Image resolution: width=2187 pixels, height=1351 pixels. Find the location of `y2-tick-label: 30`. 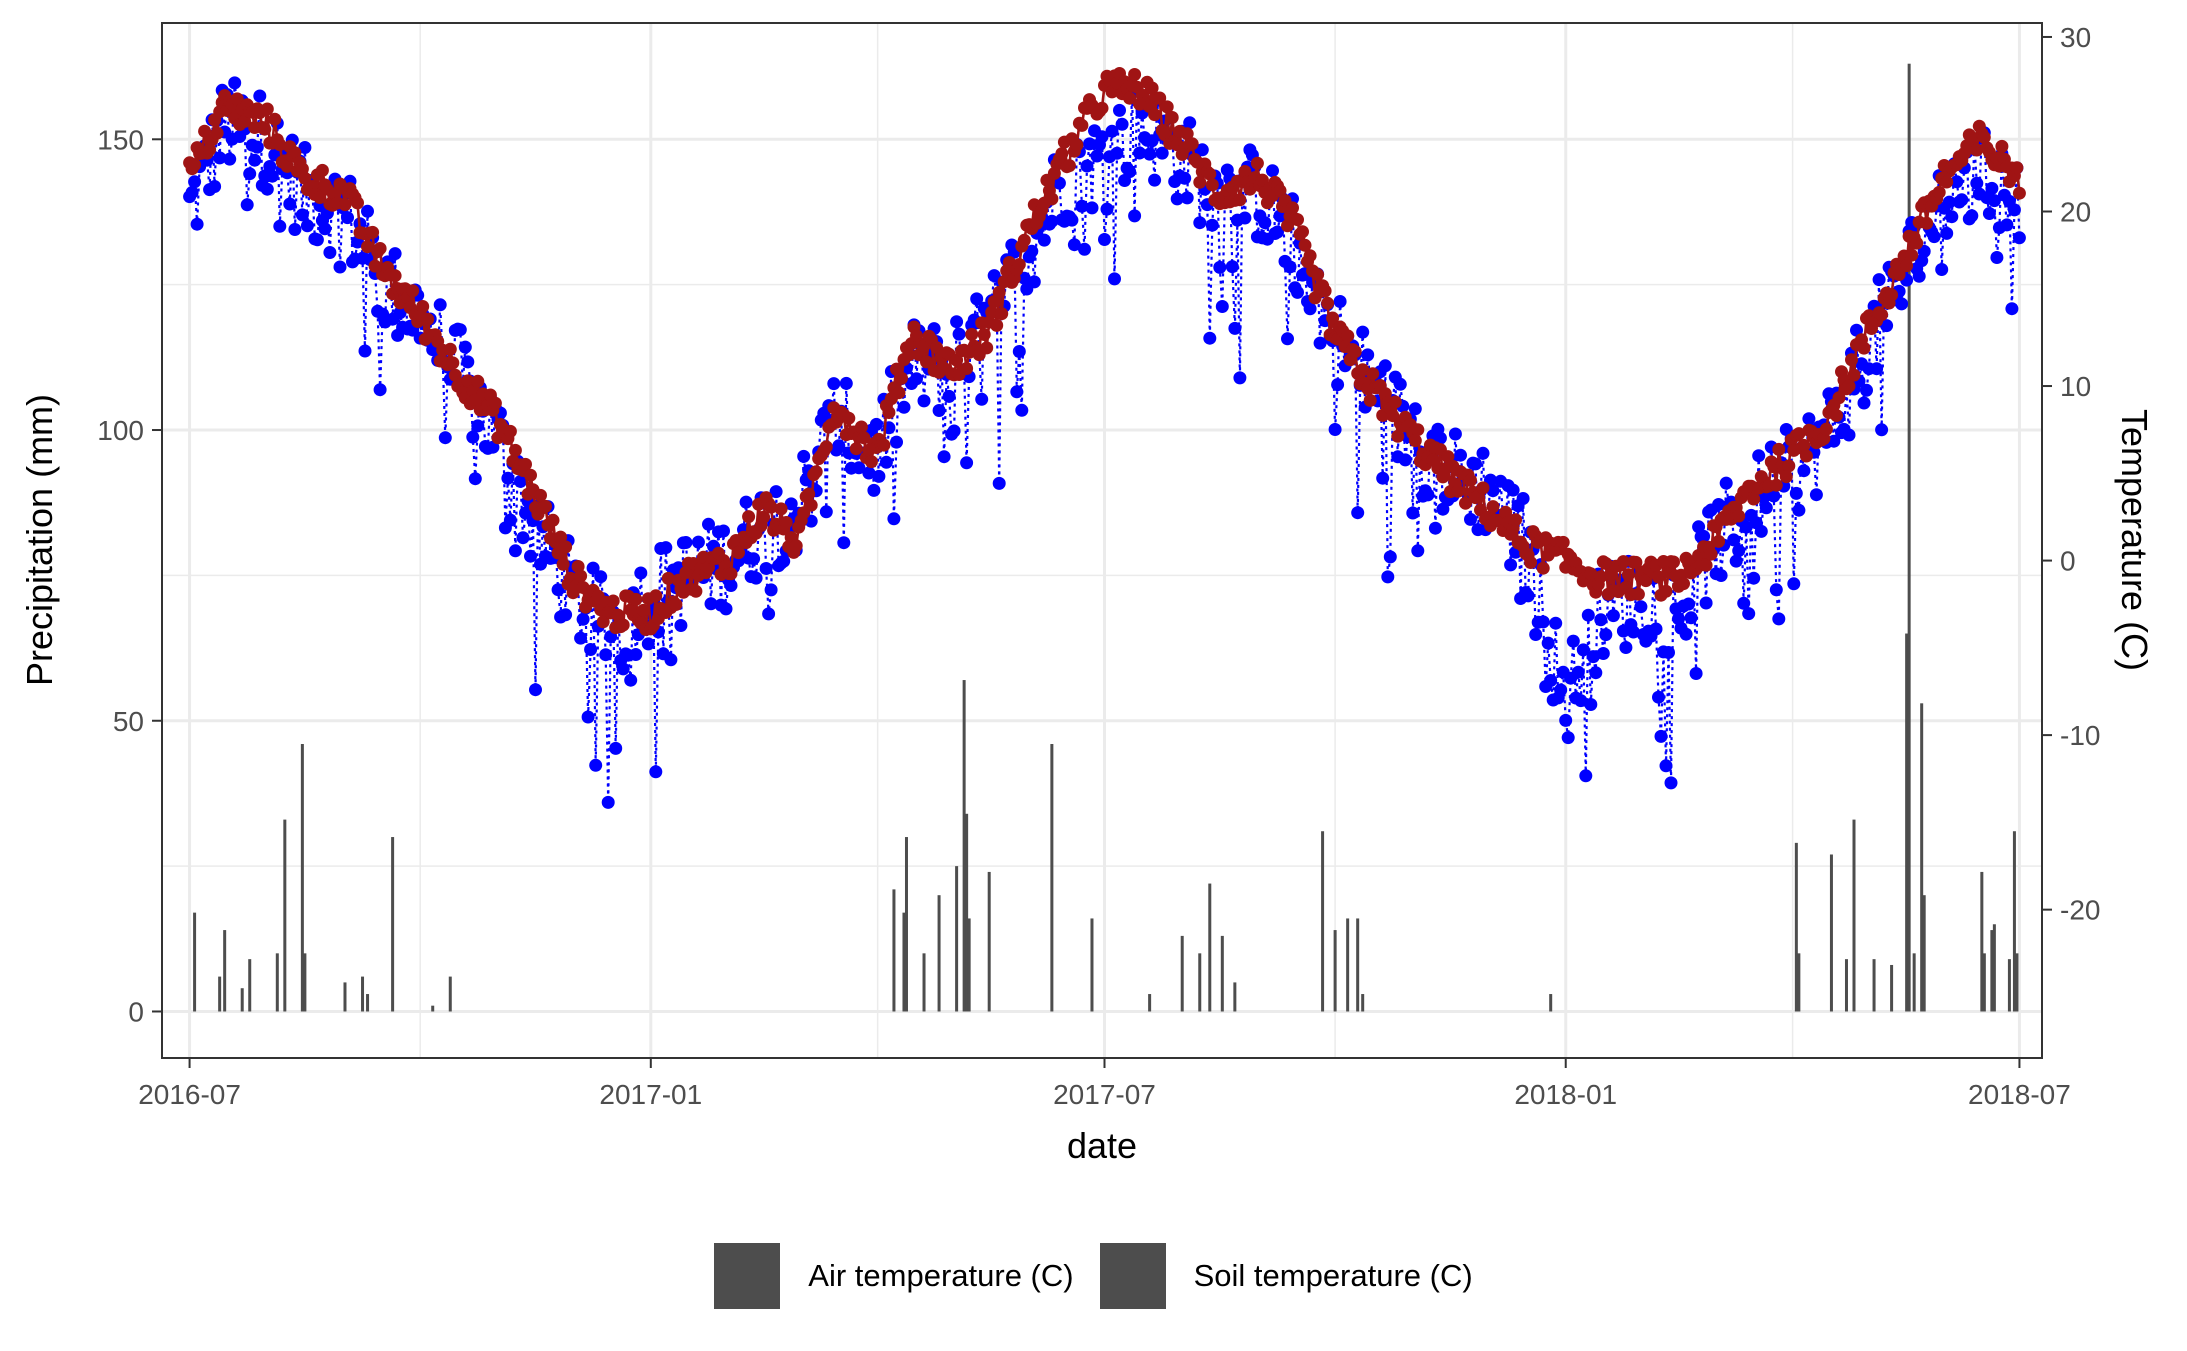

y2-tick-label: 30 is located at coordinates (2075, 37).